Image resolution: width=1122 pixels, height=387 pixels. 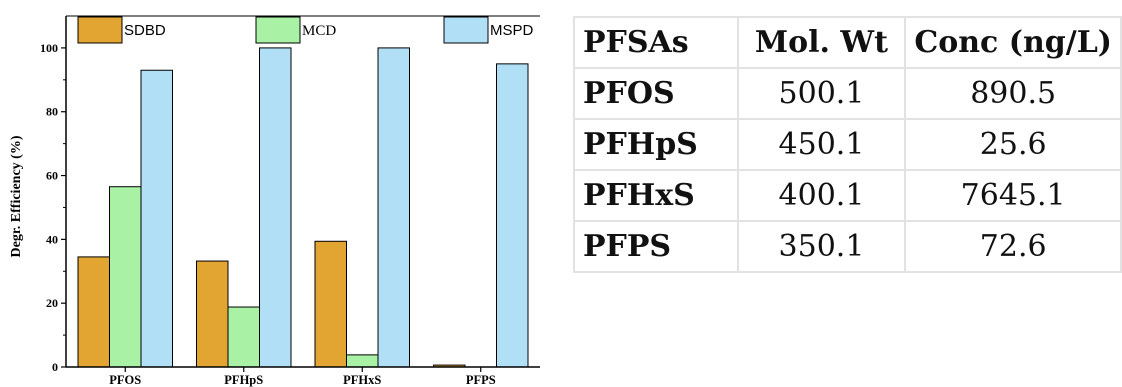 What do you see at coordinates (656, 246) in the screenshot?
I see `cell-name: PFPS` at bounding box center [656, 246].